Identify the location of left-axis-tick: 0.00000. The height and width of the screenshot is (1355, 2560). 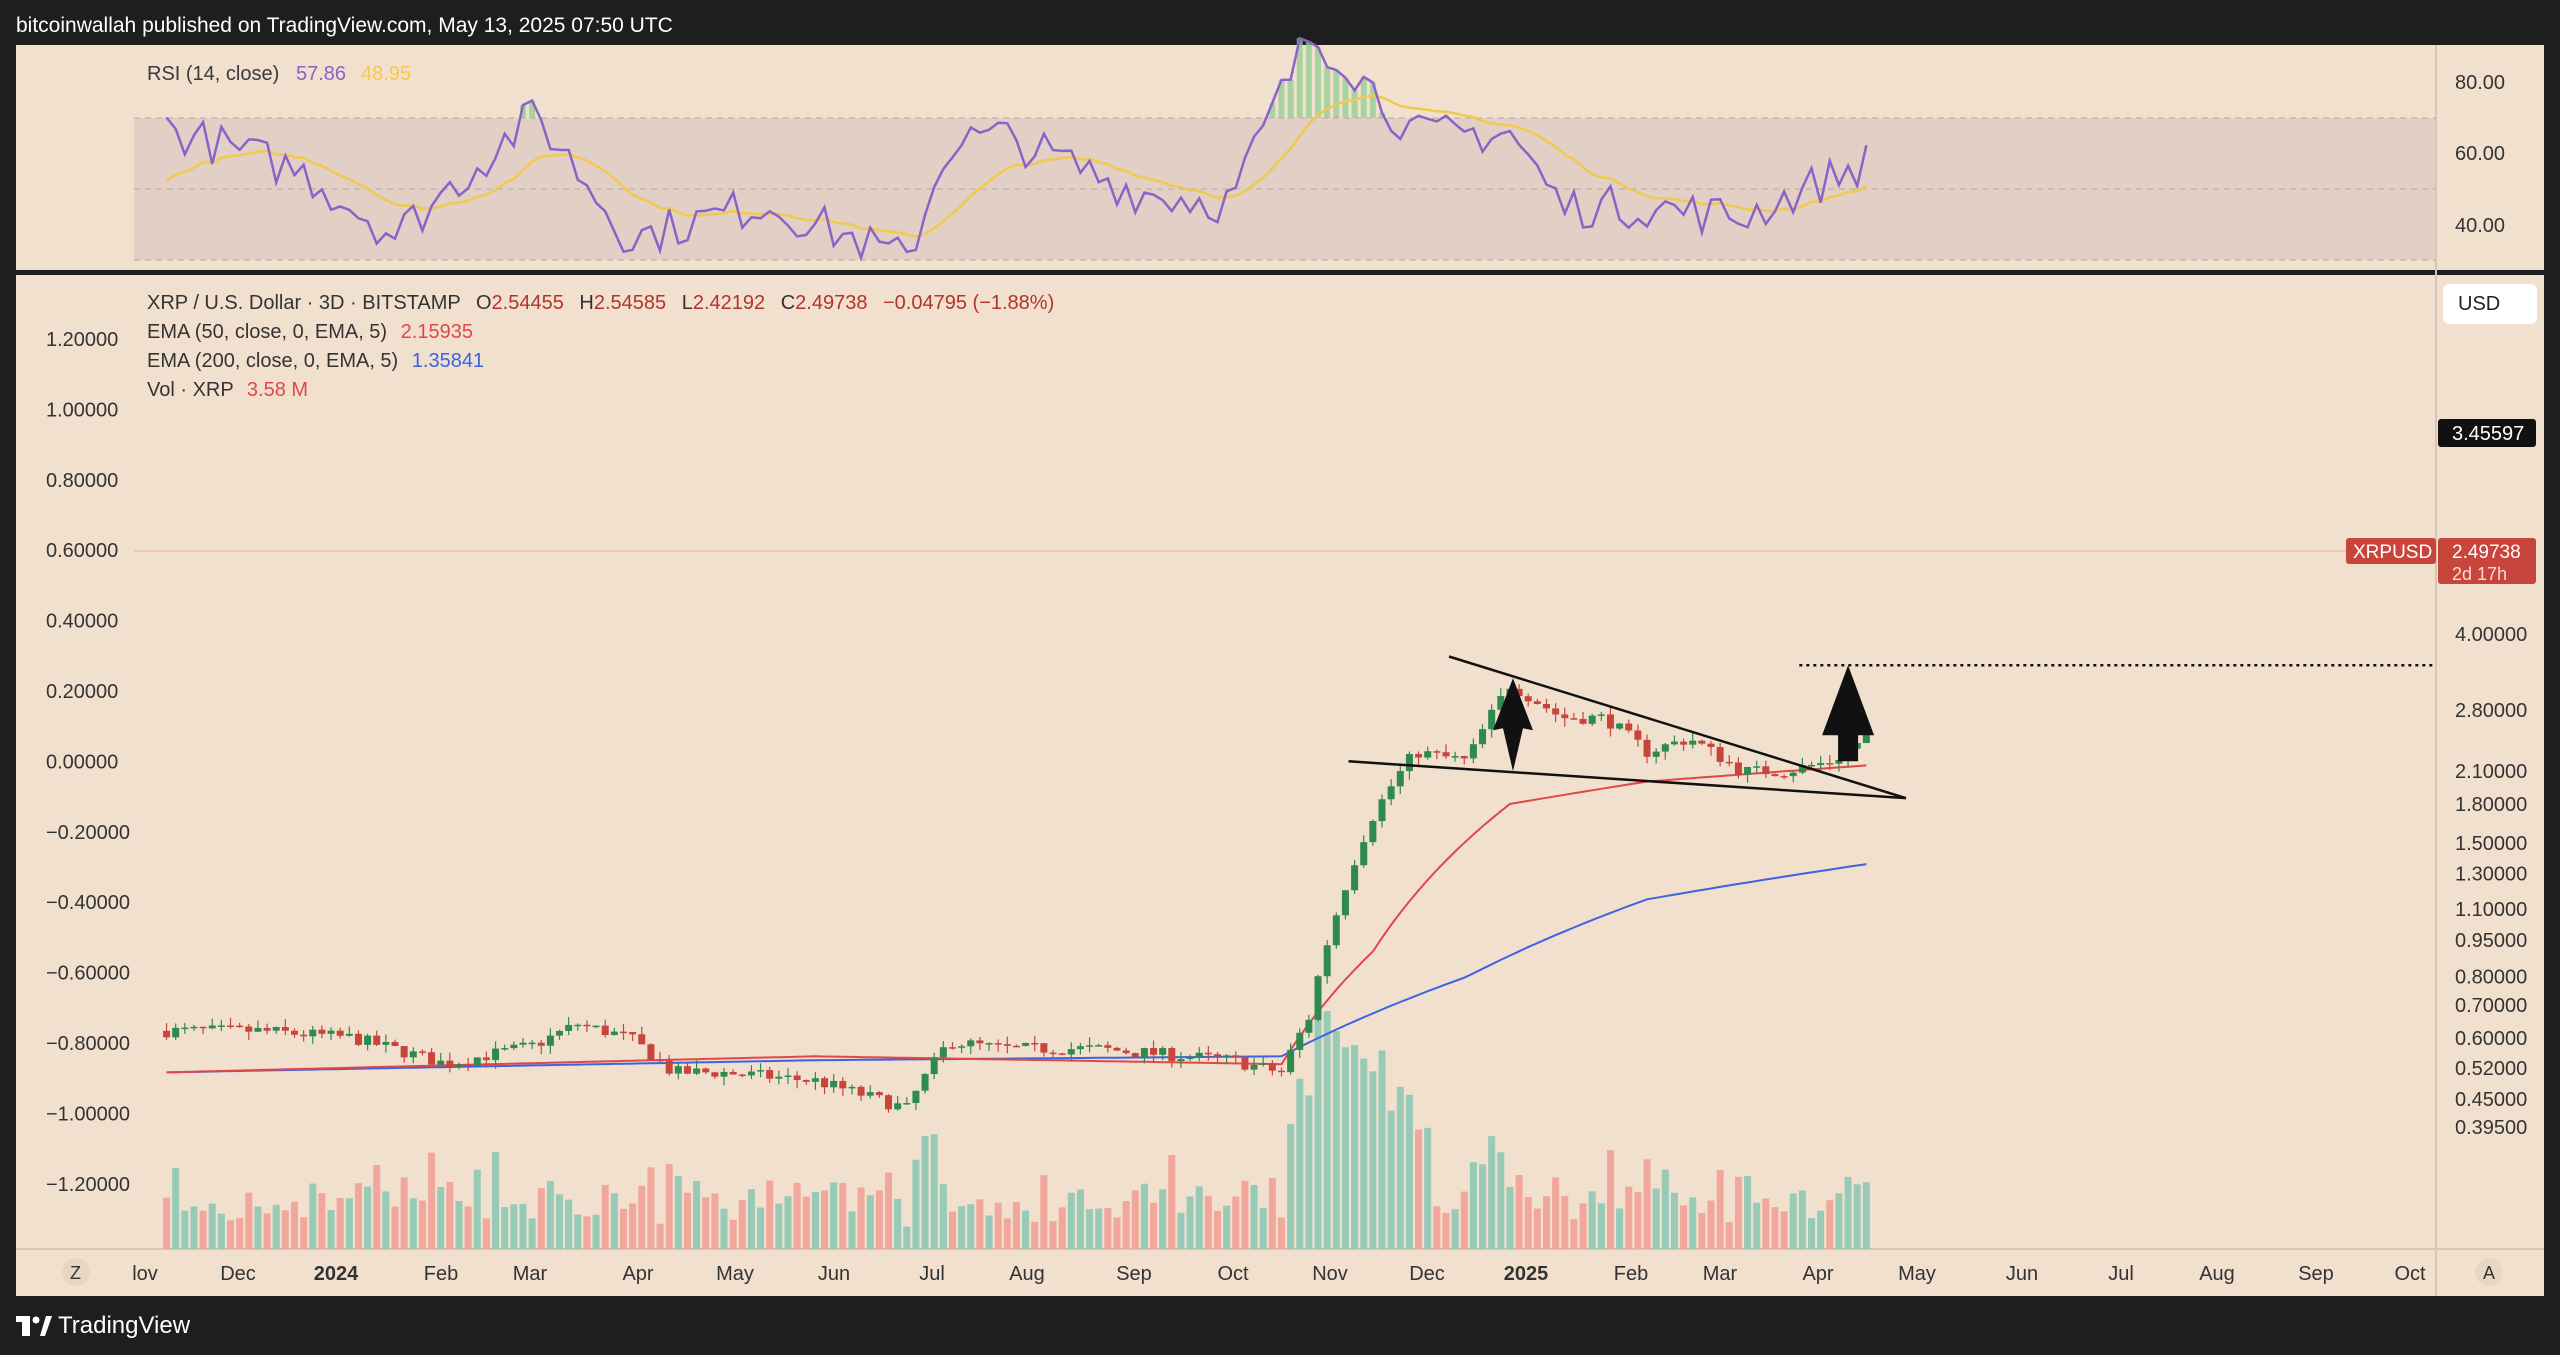
(82, 762).